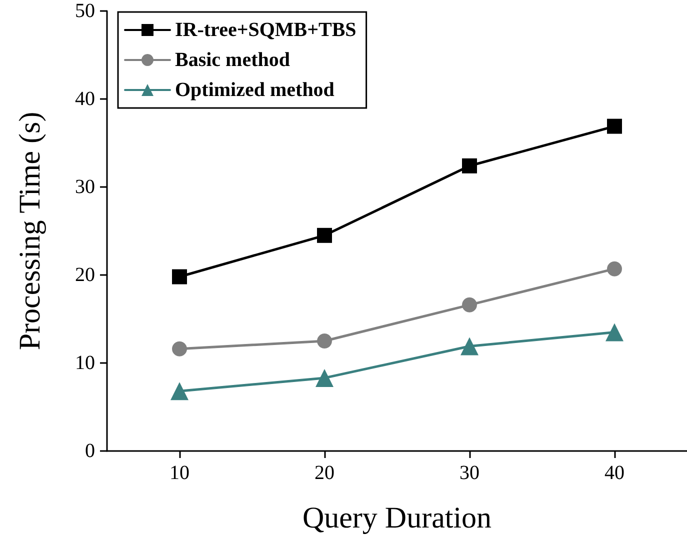 The image size is (687, 538). Describe the element at coordinates (397, 518) in the screenshot. I see `x-axis-title: Query Duration` at that location.